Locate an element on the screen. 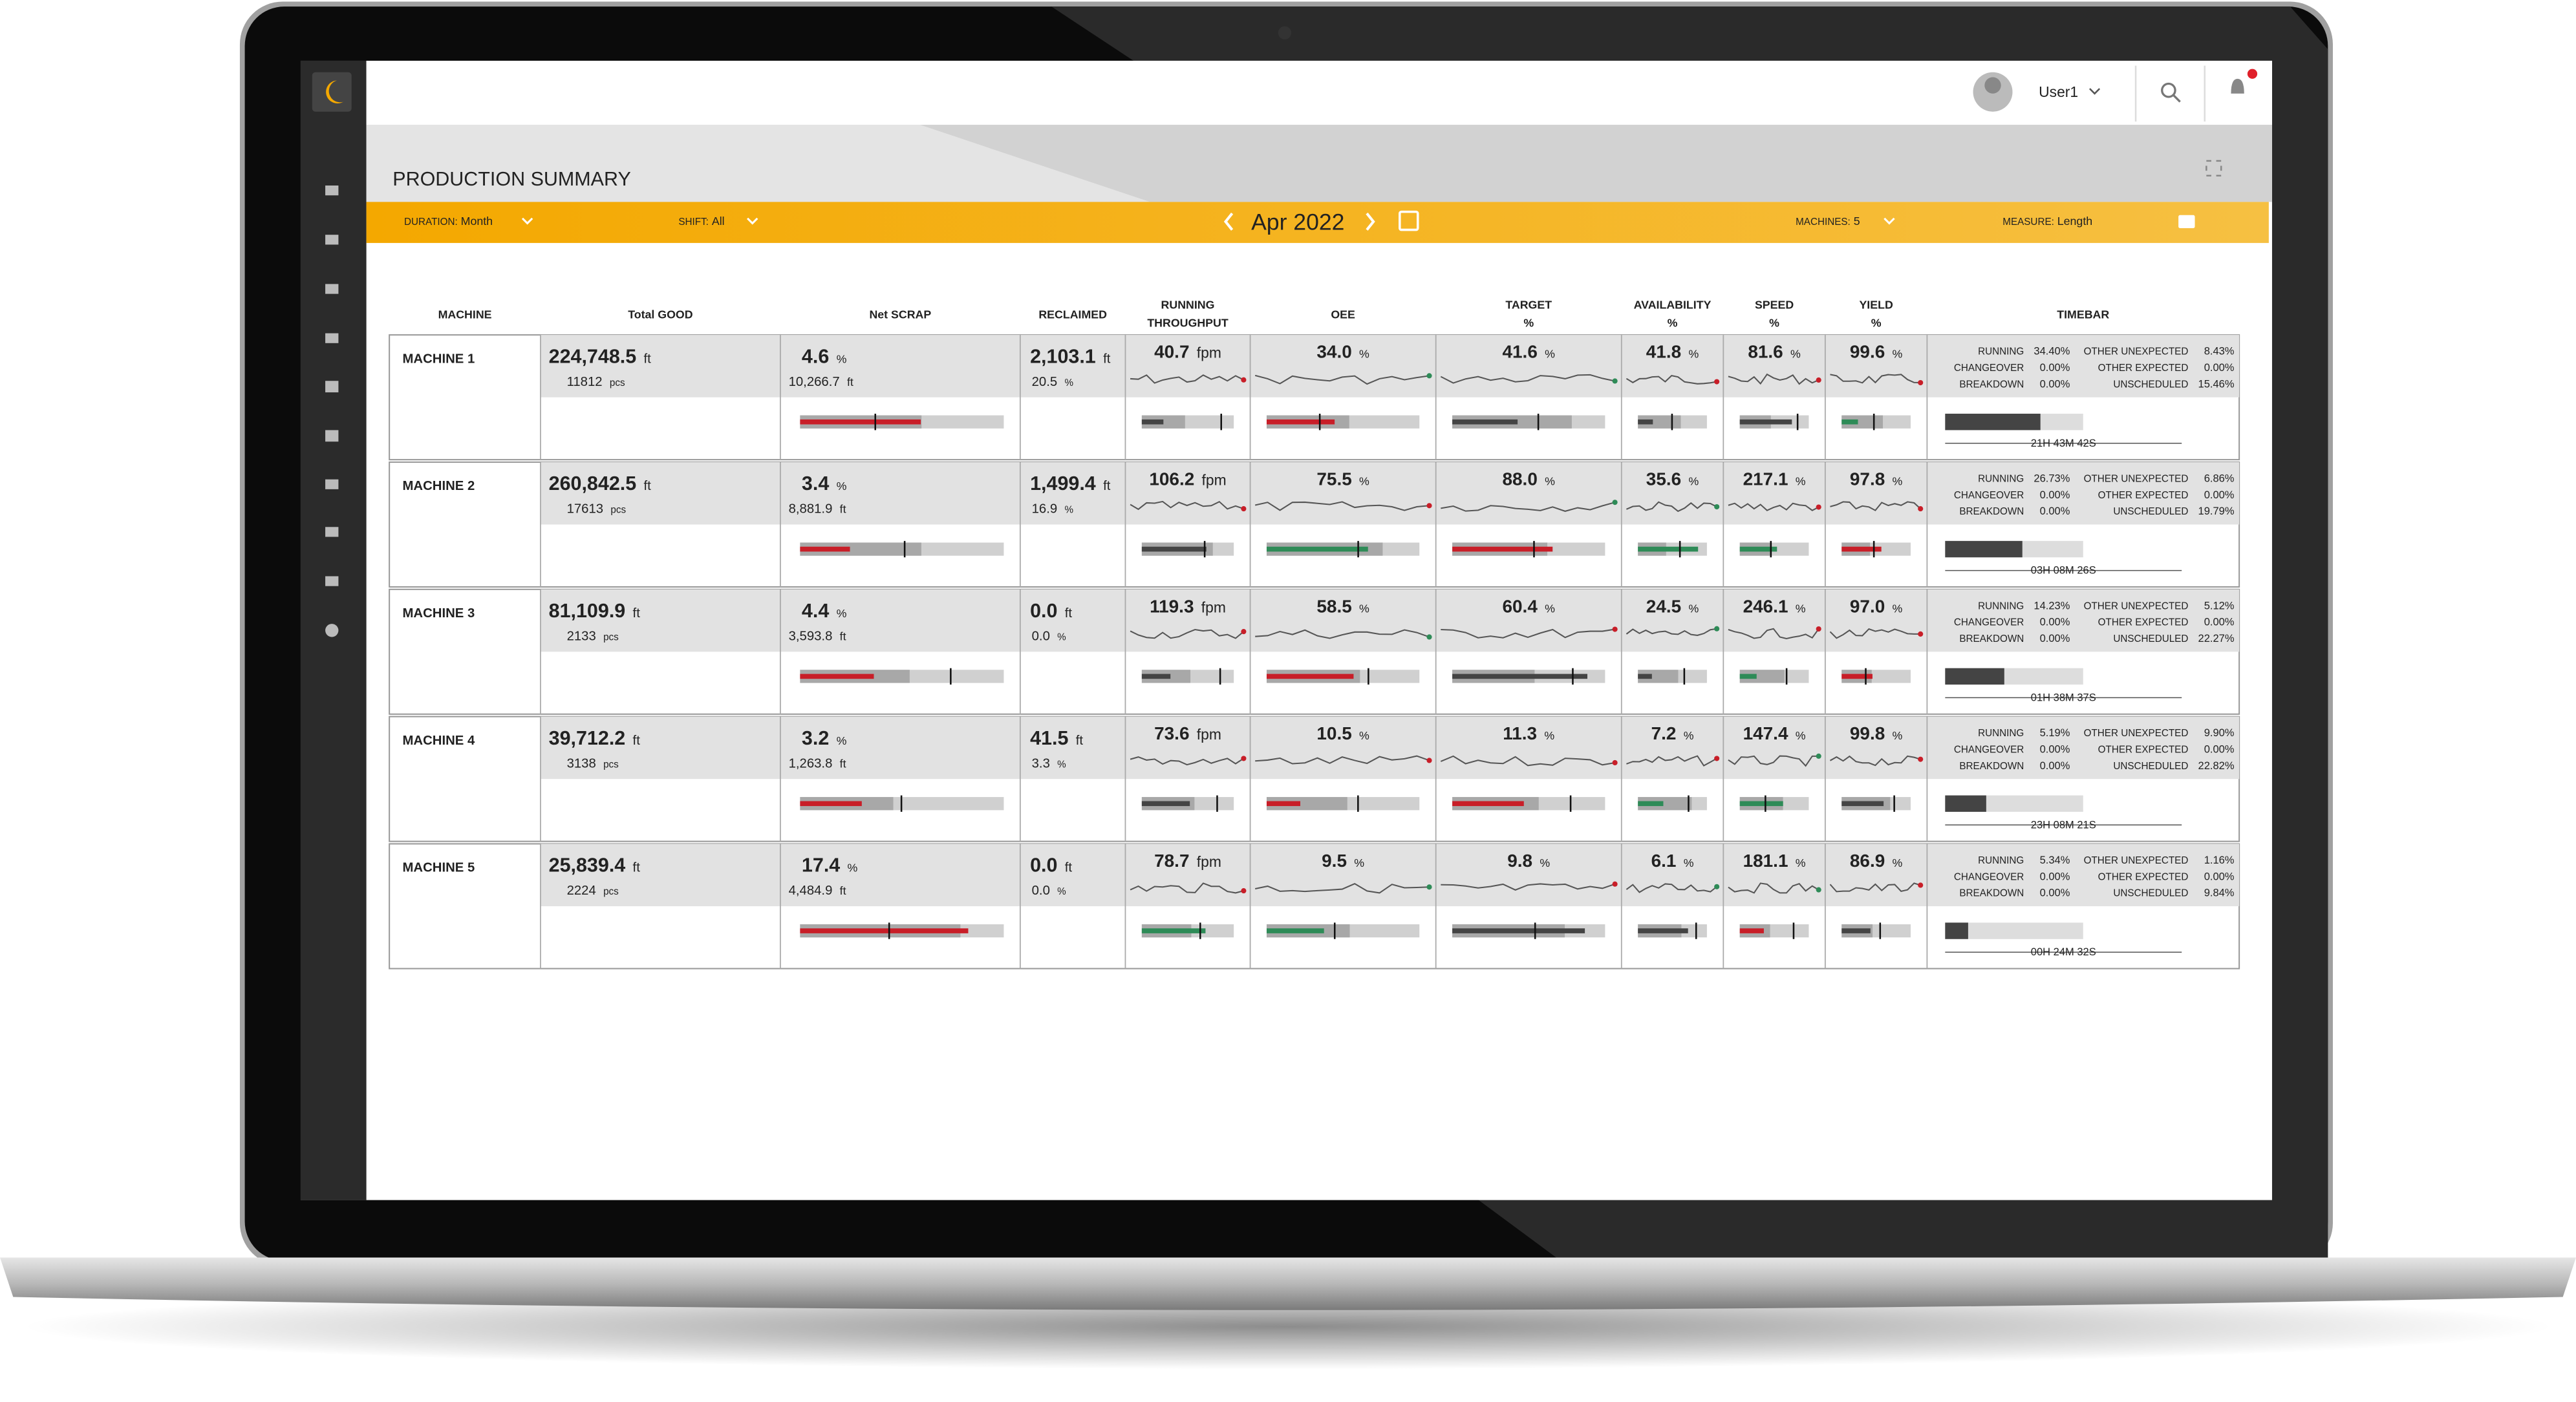 This screenshot has height=1402, width=2576. machines-filter: MACHINES: 5 is located at coordinates (1828, 221).